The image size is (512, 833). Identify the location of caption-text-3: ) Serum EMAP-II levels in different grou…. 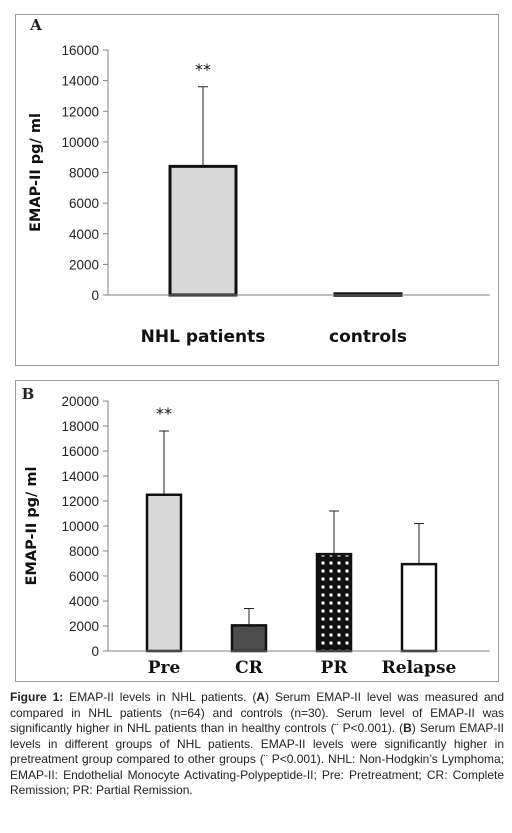
(257, 759).